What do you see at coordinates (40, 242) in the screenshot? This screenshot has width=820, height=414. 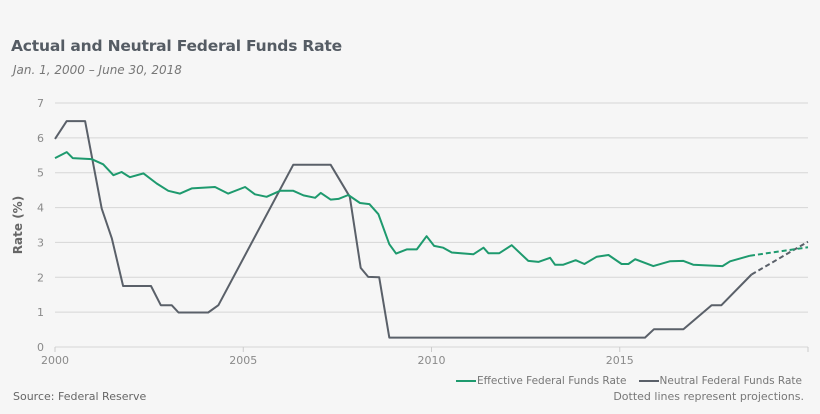 I see `y-tick-label: 3` at bounding box center [40, 242].